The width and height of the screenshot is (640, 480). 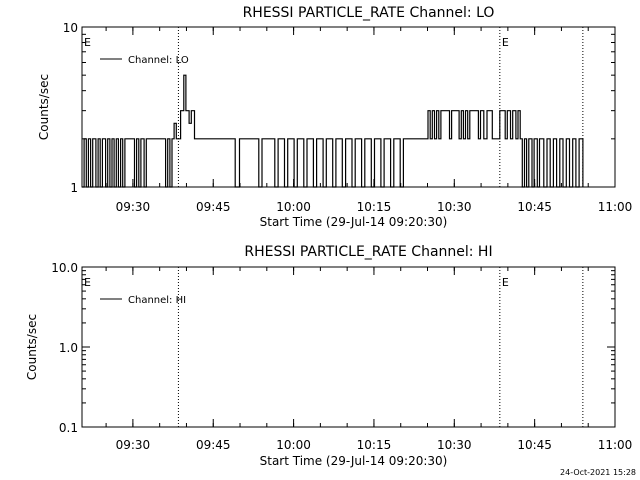 What do you see at coordinates (70, 28) in the screenshot?
I see `y-tick-label: 10` at bounding box center [70, 28].